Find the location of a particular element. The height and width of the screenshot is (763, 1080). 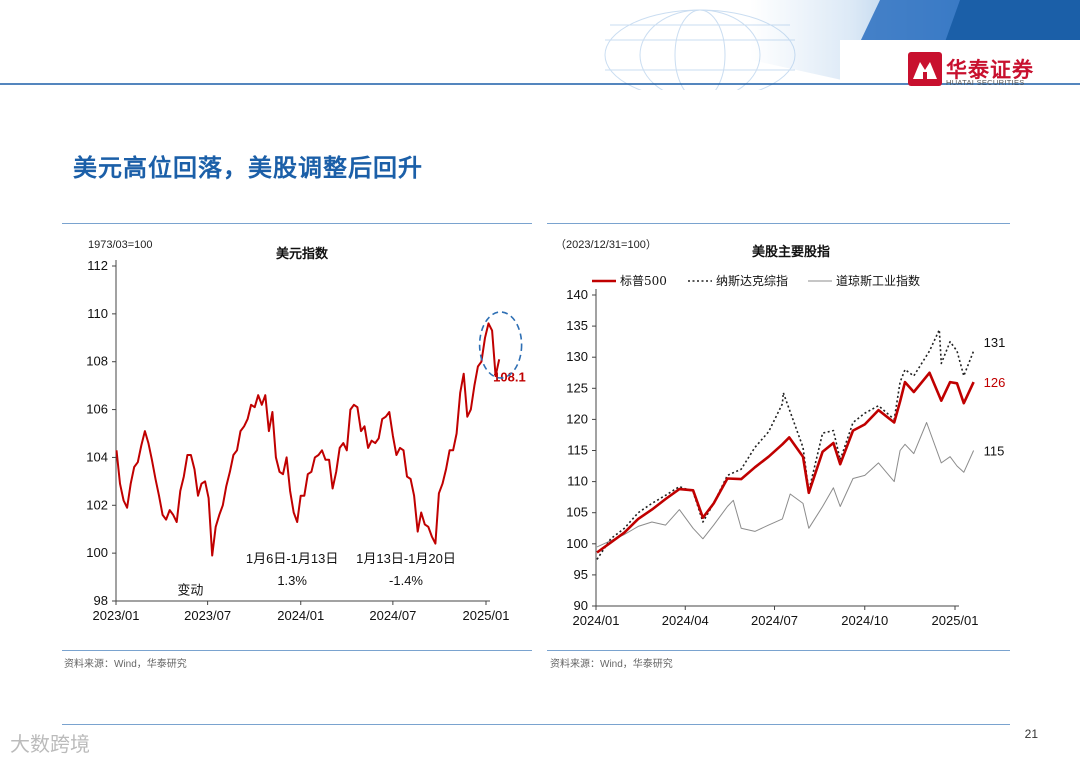

annotation-text: 变动 is located at coordinates (190, 589).